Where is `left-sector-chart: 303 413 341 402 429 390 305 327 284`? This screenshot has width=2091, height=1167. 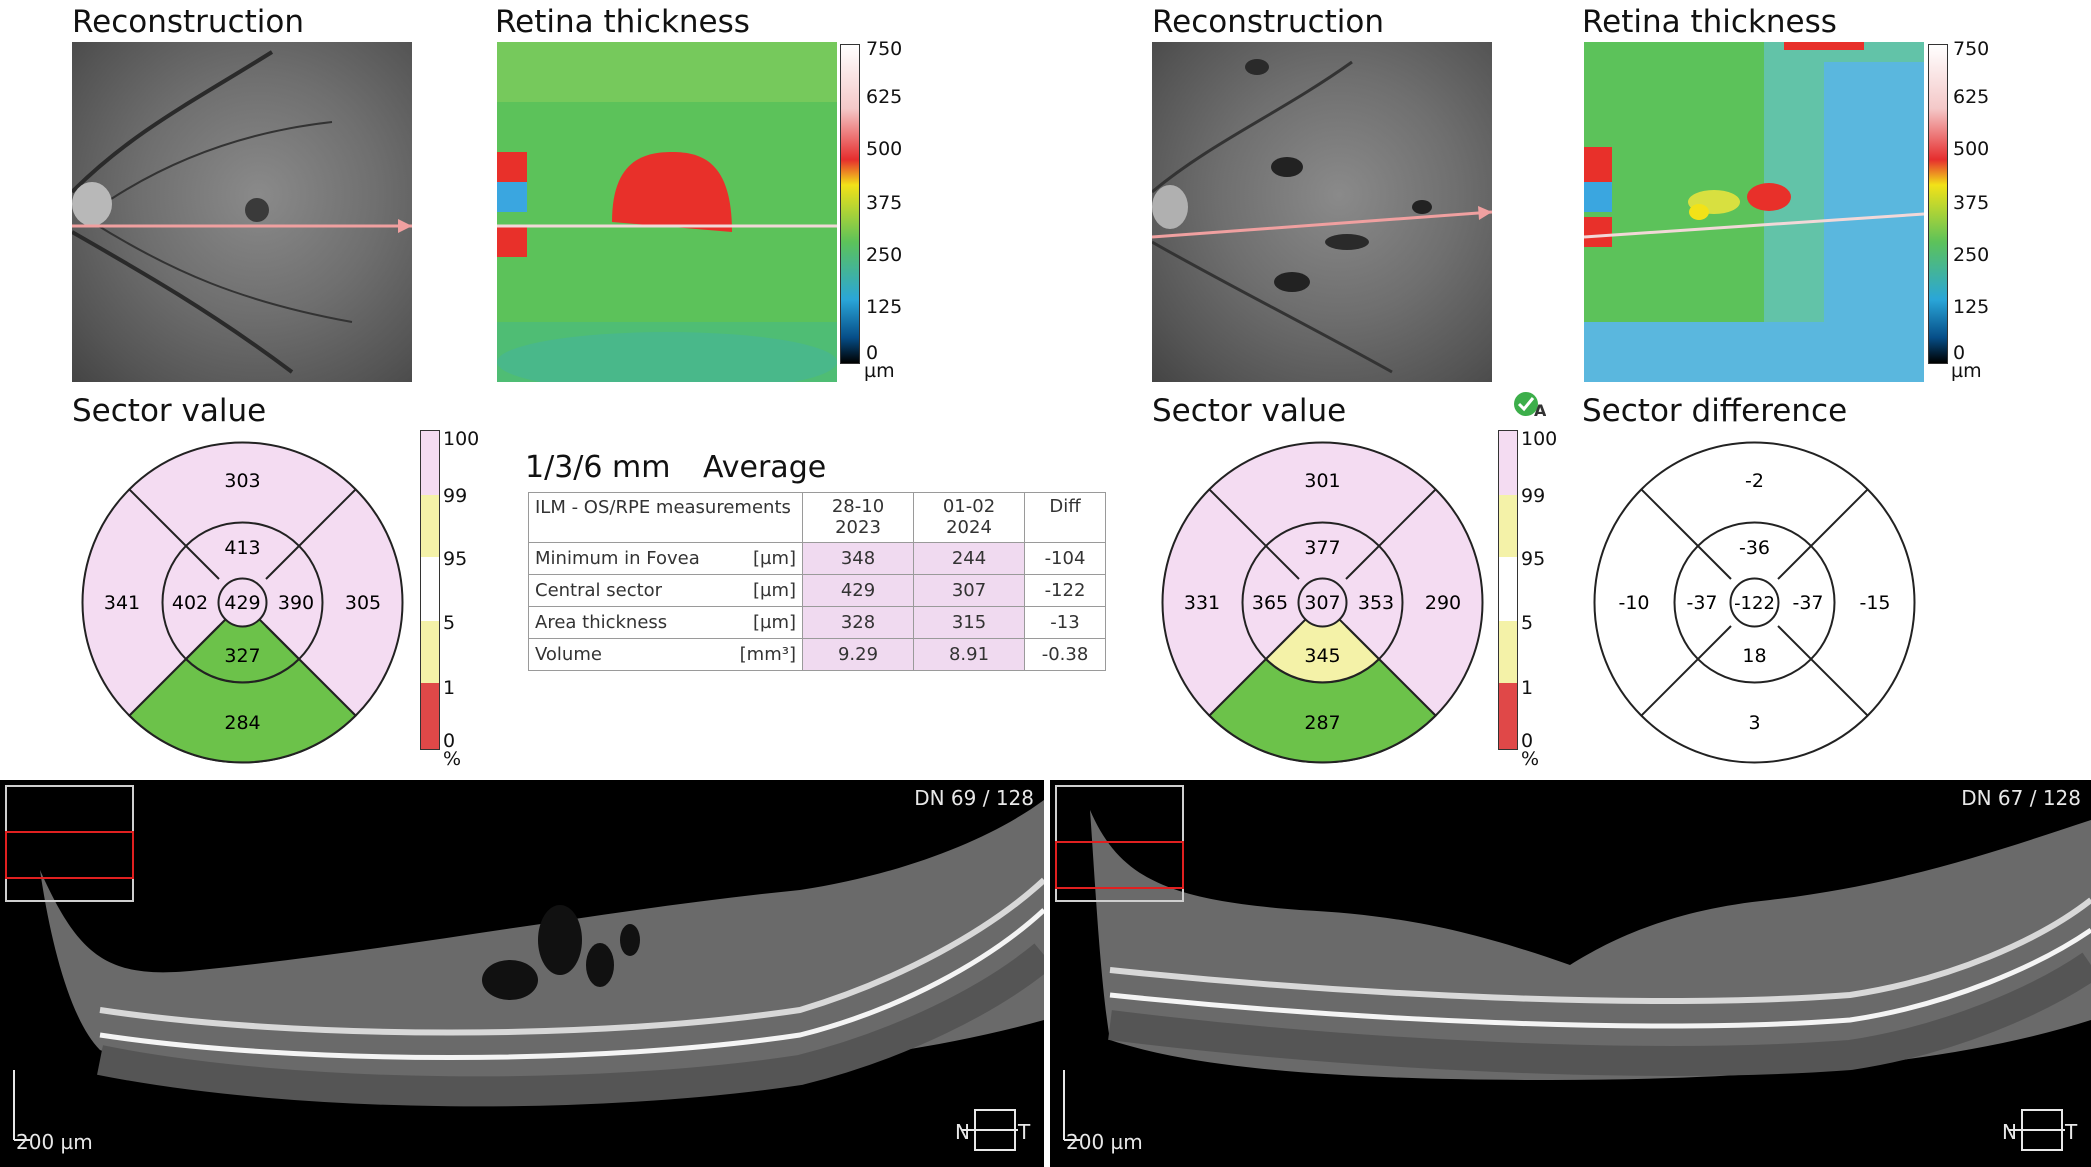
left-sector-chart: 303 413 341 402 429 390 305 327 284 is located at coordinates (242, 602).